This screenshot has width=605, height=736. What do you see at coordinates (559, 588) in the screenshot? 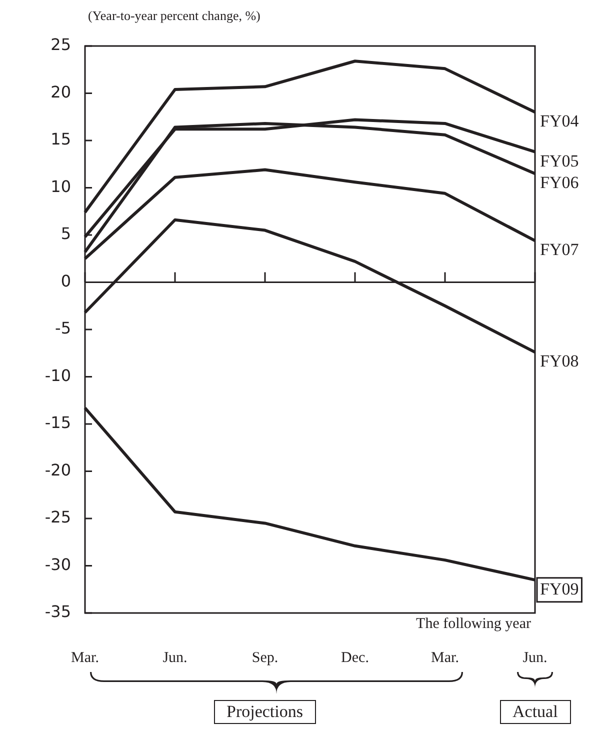
I see `series-label: FY09` at bounding box center [559, 588].